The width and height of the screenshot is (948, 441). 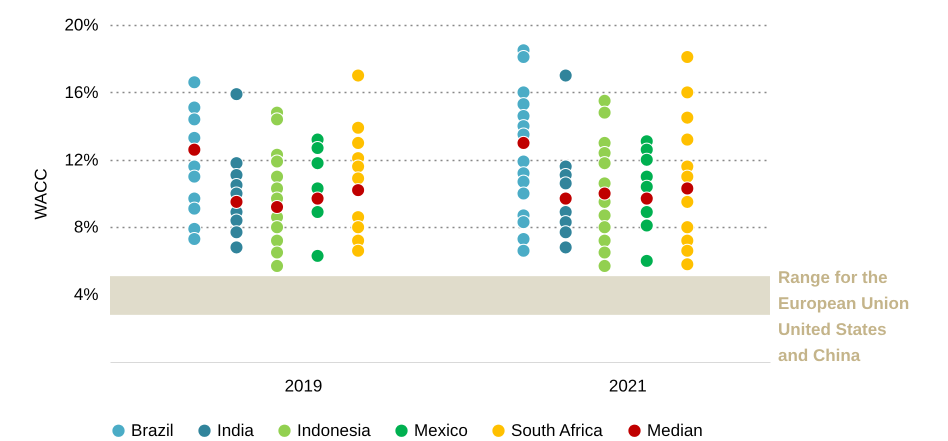 What do you see at coordinates (81, 92) in the screenshot?
I see `y-tick-label: 16%` at bounding box center [81, 92].